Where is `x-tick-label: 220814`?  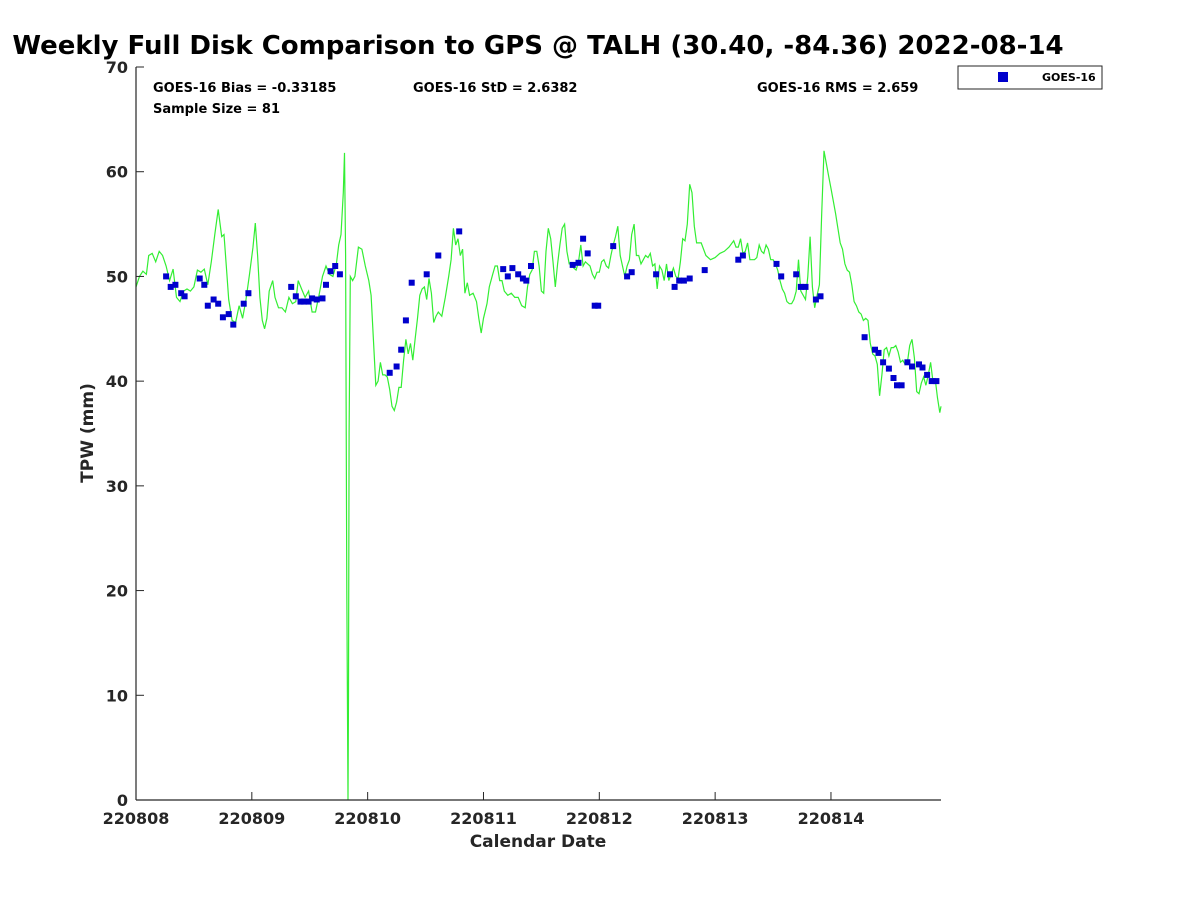 x-tick-label: 220814 is located at coordinates (831, 818).